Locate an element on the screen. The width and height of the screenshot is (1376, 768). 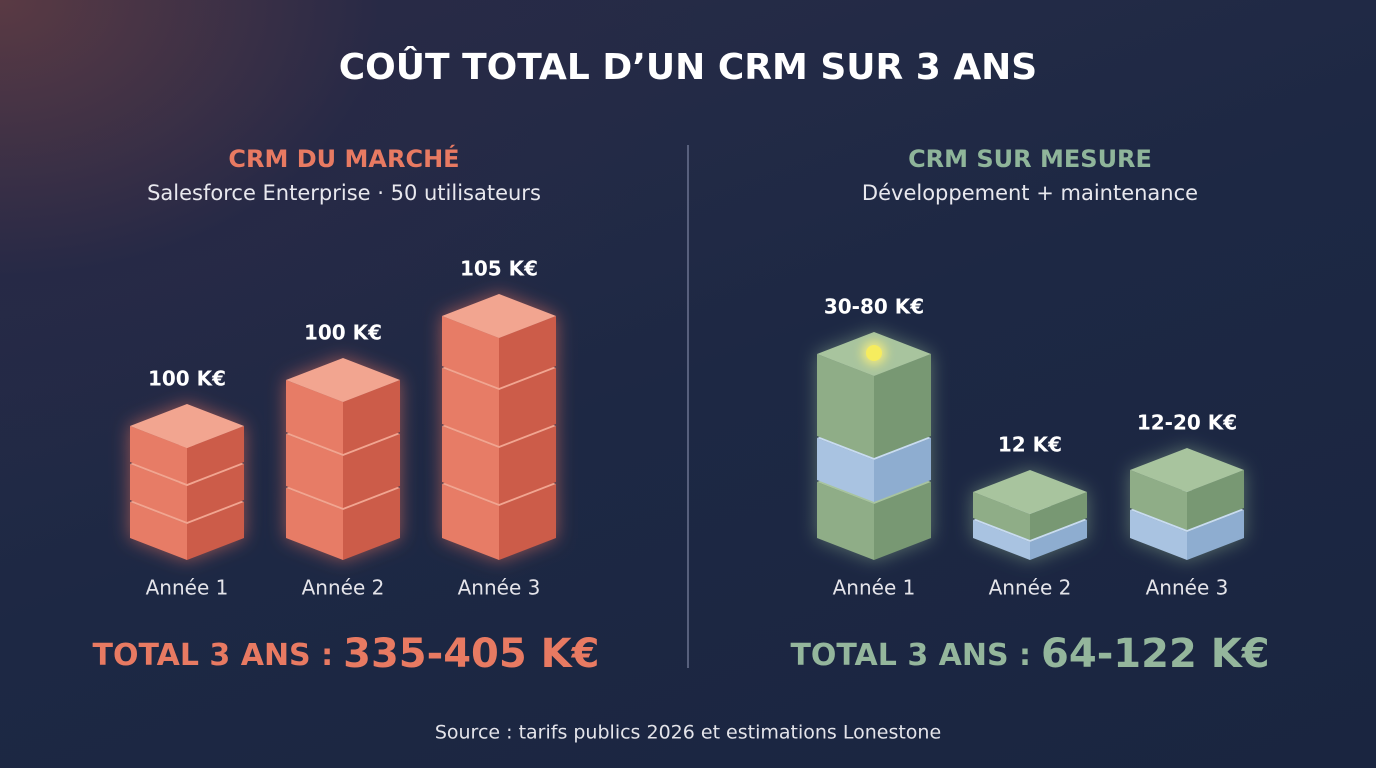
value-label: 12 K€ is located at coordinates (1030, 445).